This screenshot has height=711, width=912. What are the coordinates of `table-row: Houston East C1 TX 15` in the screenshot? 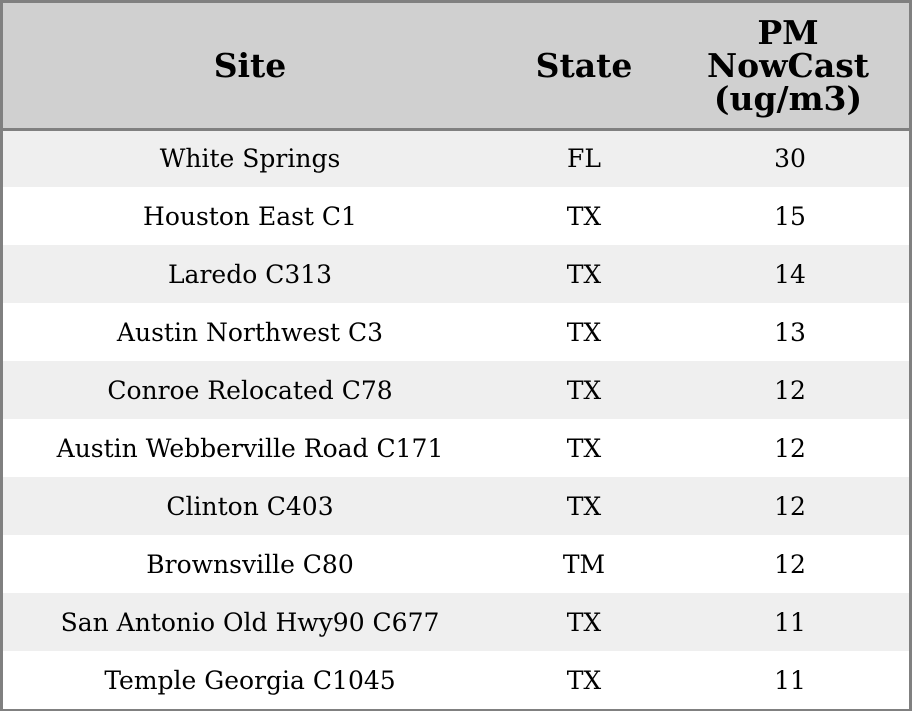 It's located at (456, 216).